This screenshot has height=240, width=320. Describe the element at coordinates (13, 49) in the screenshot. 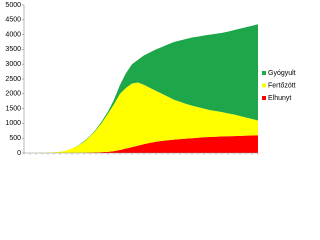

I see `y-tick-label: 3500` at that location.